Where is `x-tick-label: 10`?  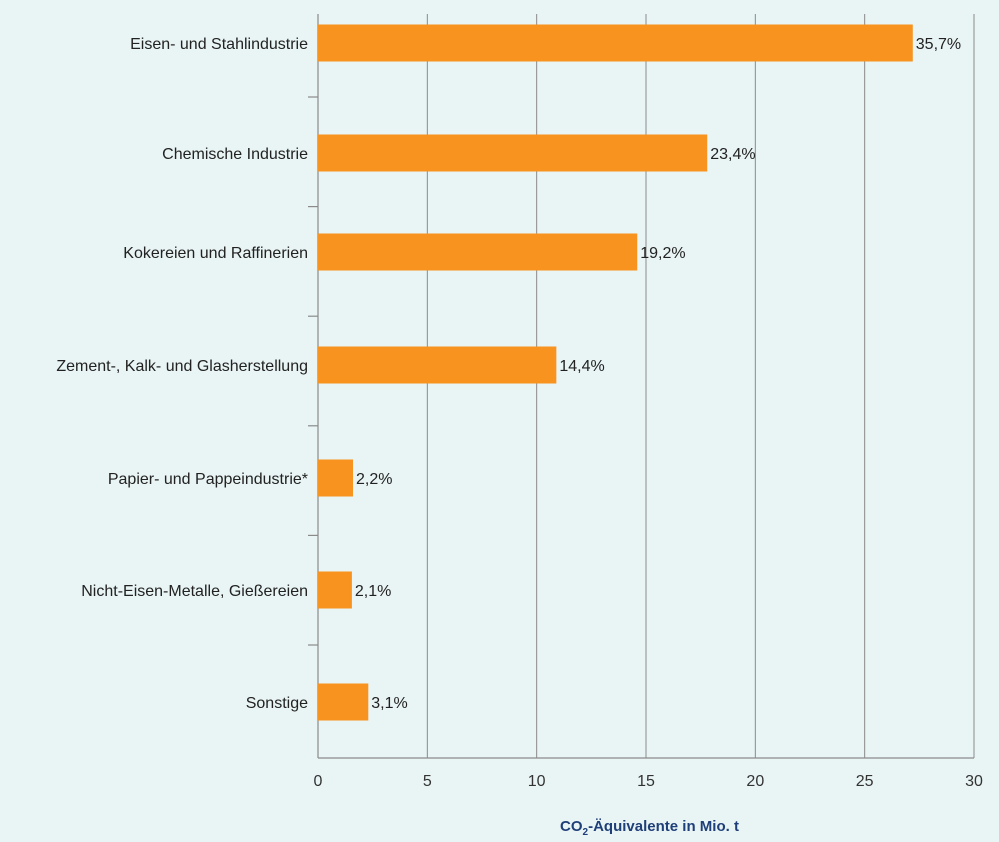 x-tick-label: 10 is located at coordinates (537, 781).